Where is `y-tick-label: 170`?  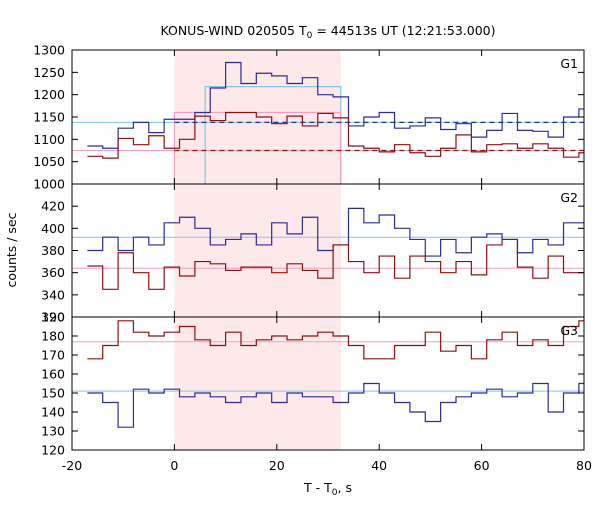 y-tick-label: 170 is located at coordinates (53, 355).